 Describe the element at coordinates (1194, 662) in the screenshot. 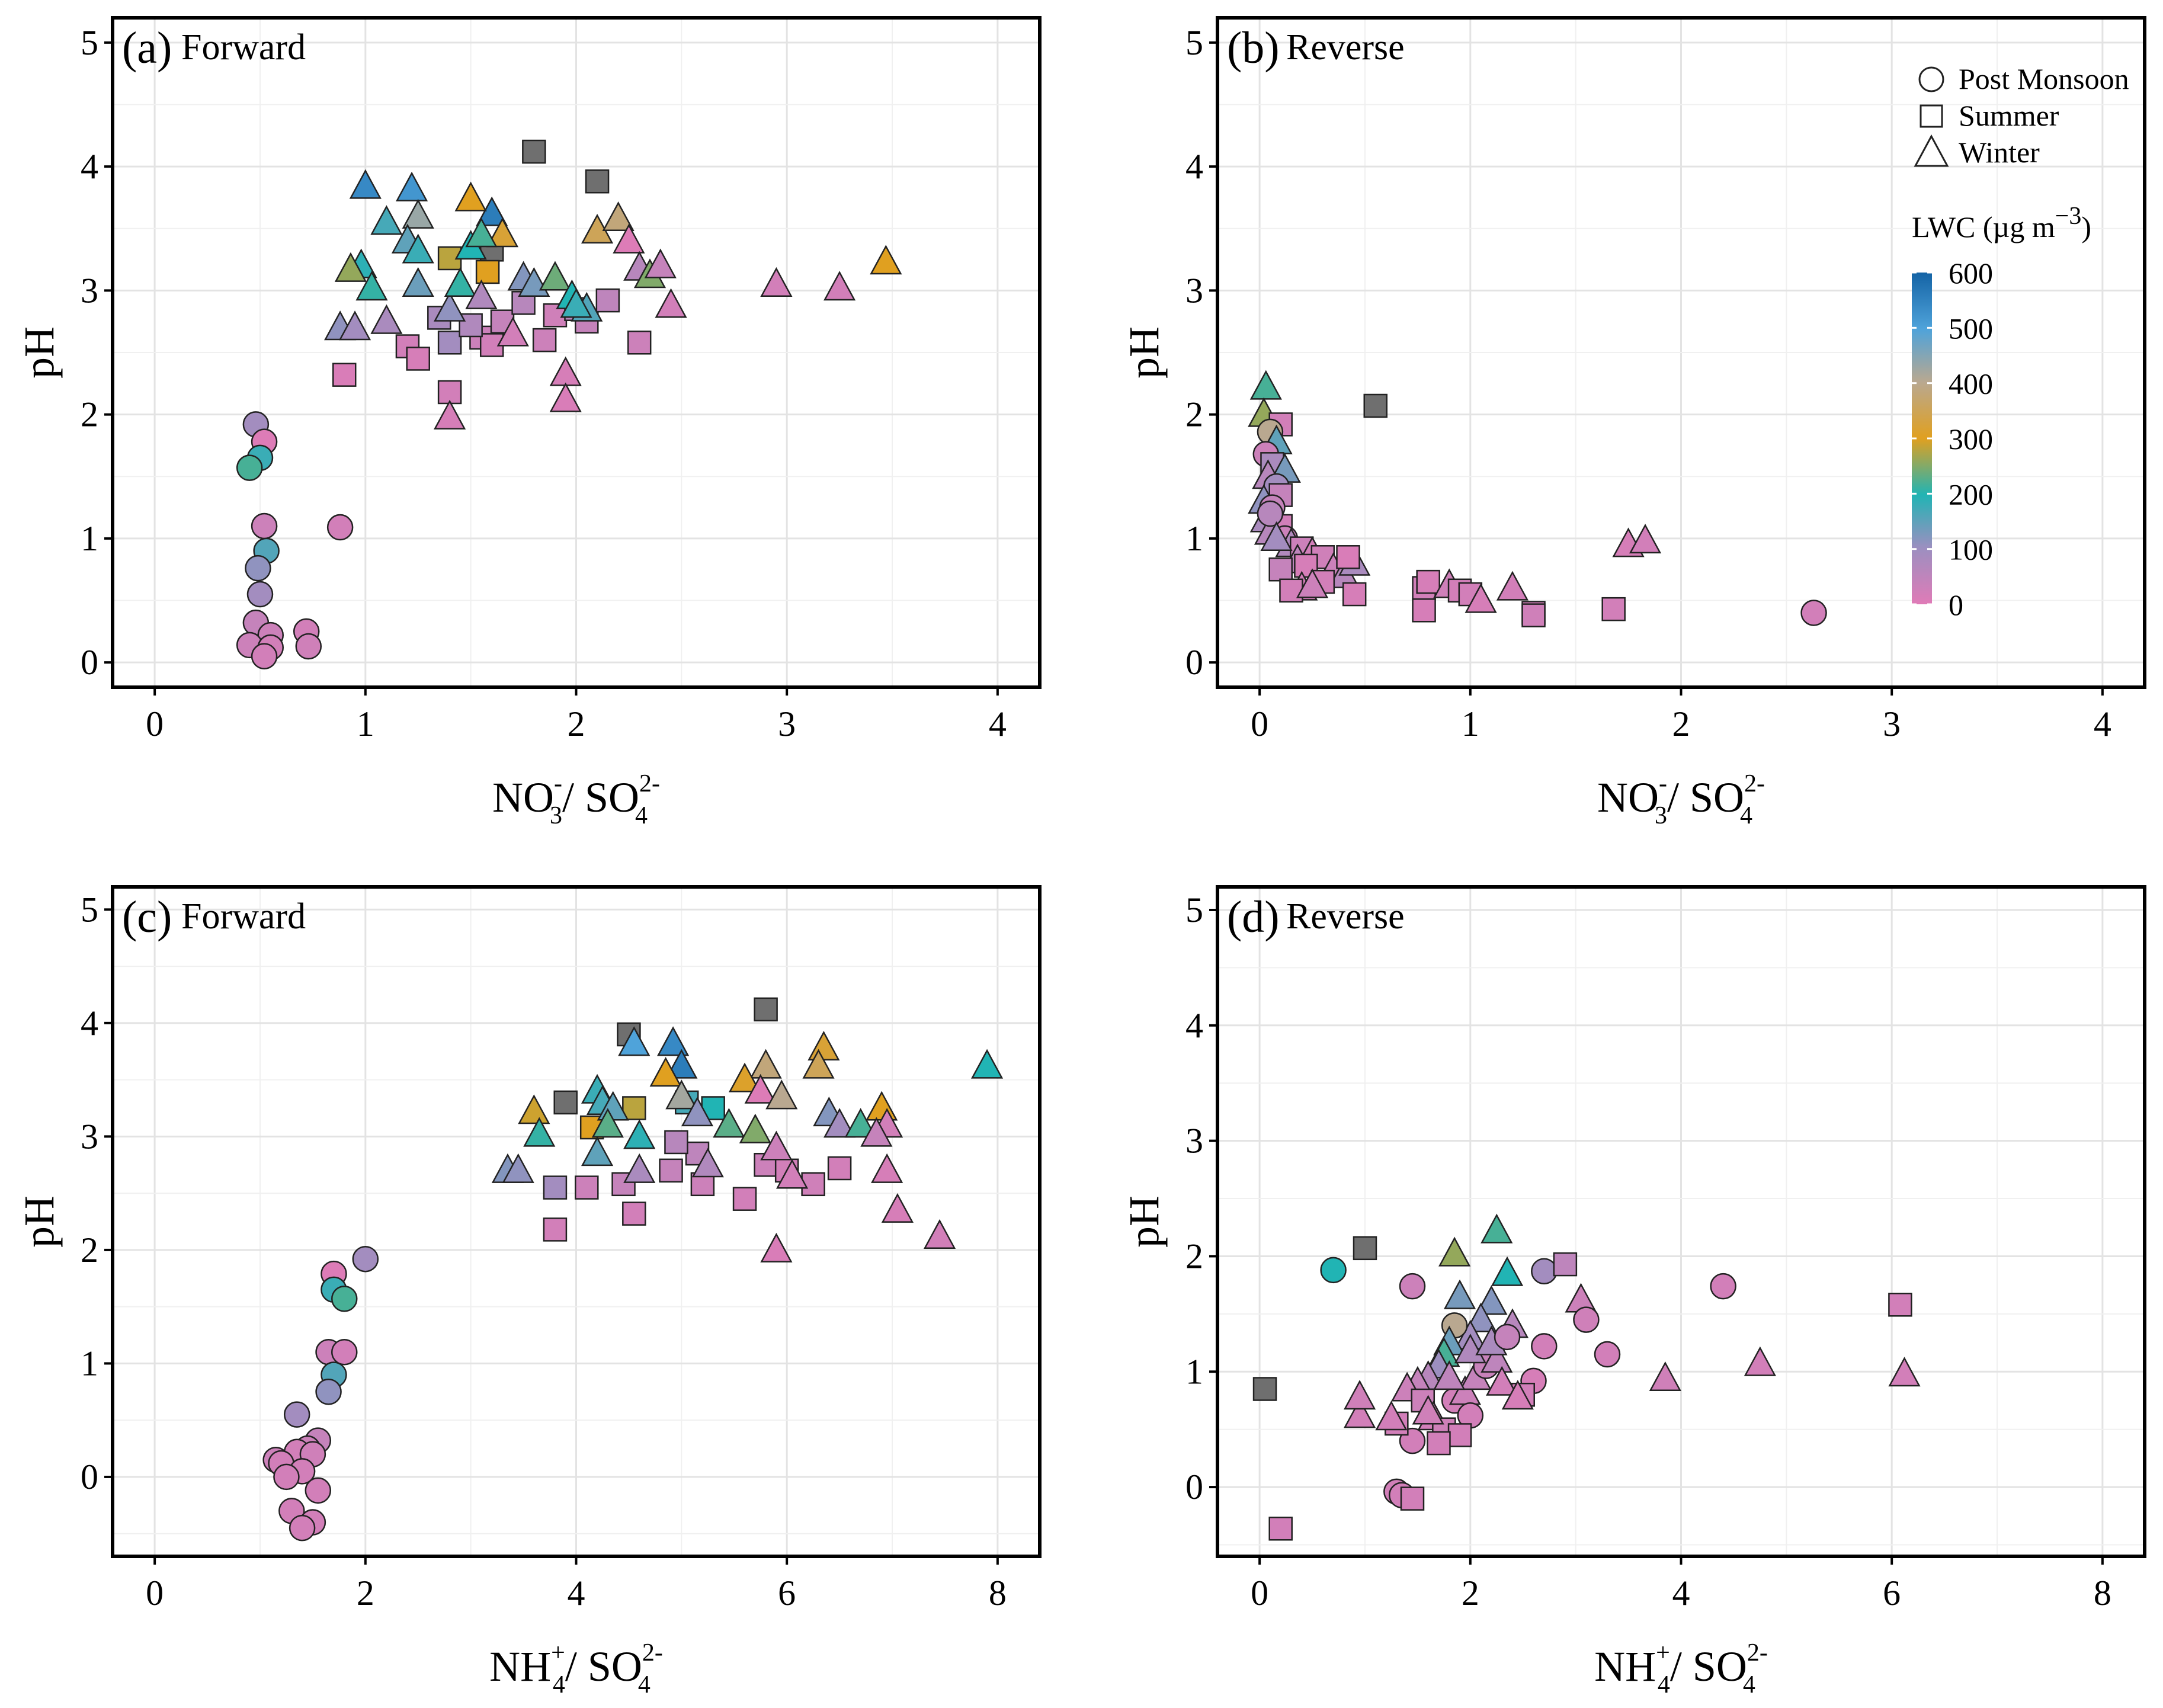

I see `y-tick-label: 0` at that location.